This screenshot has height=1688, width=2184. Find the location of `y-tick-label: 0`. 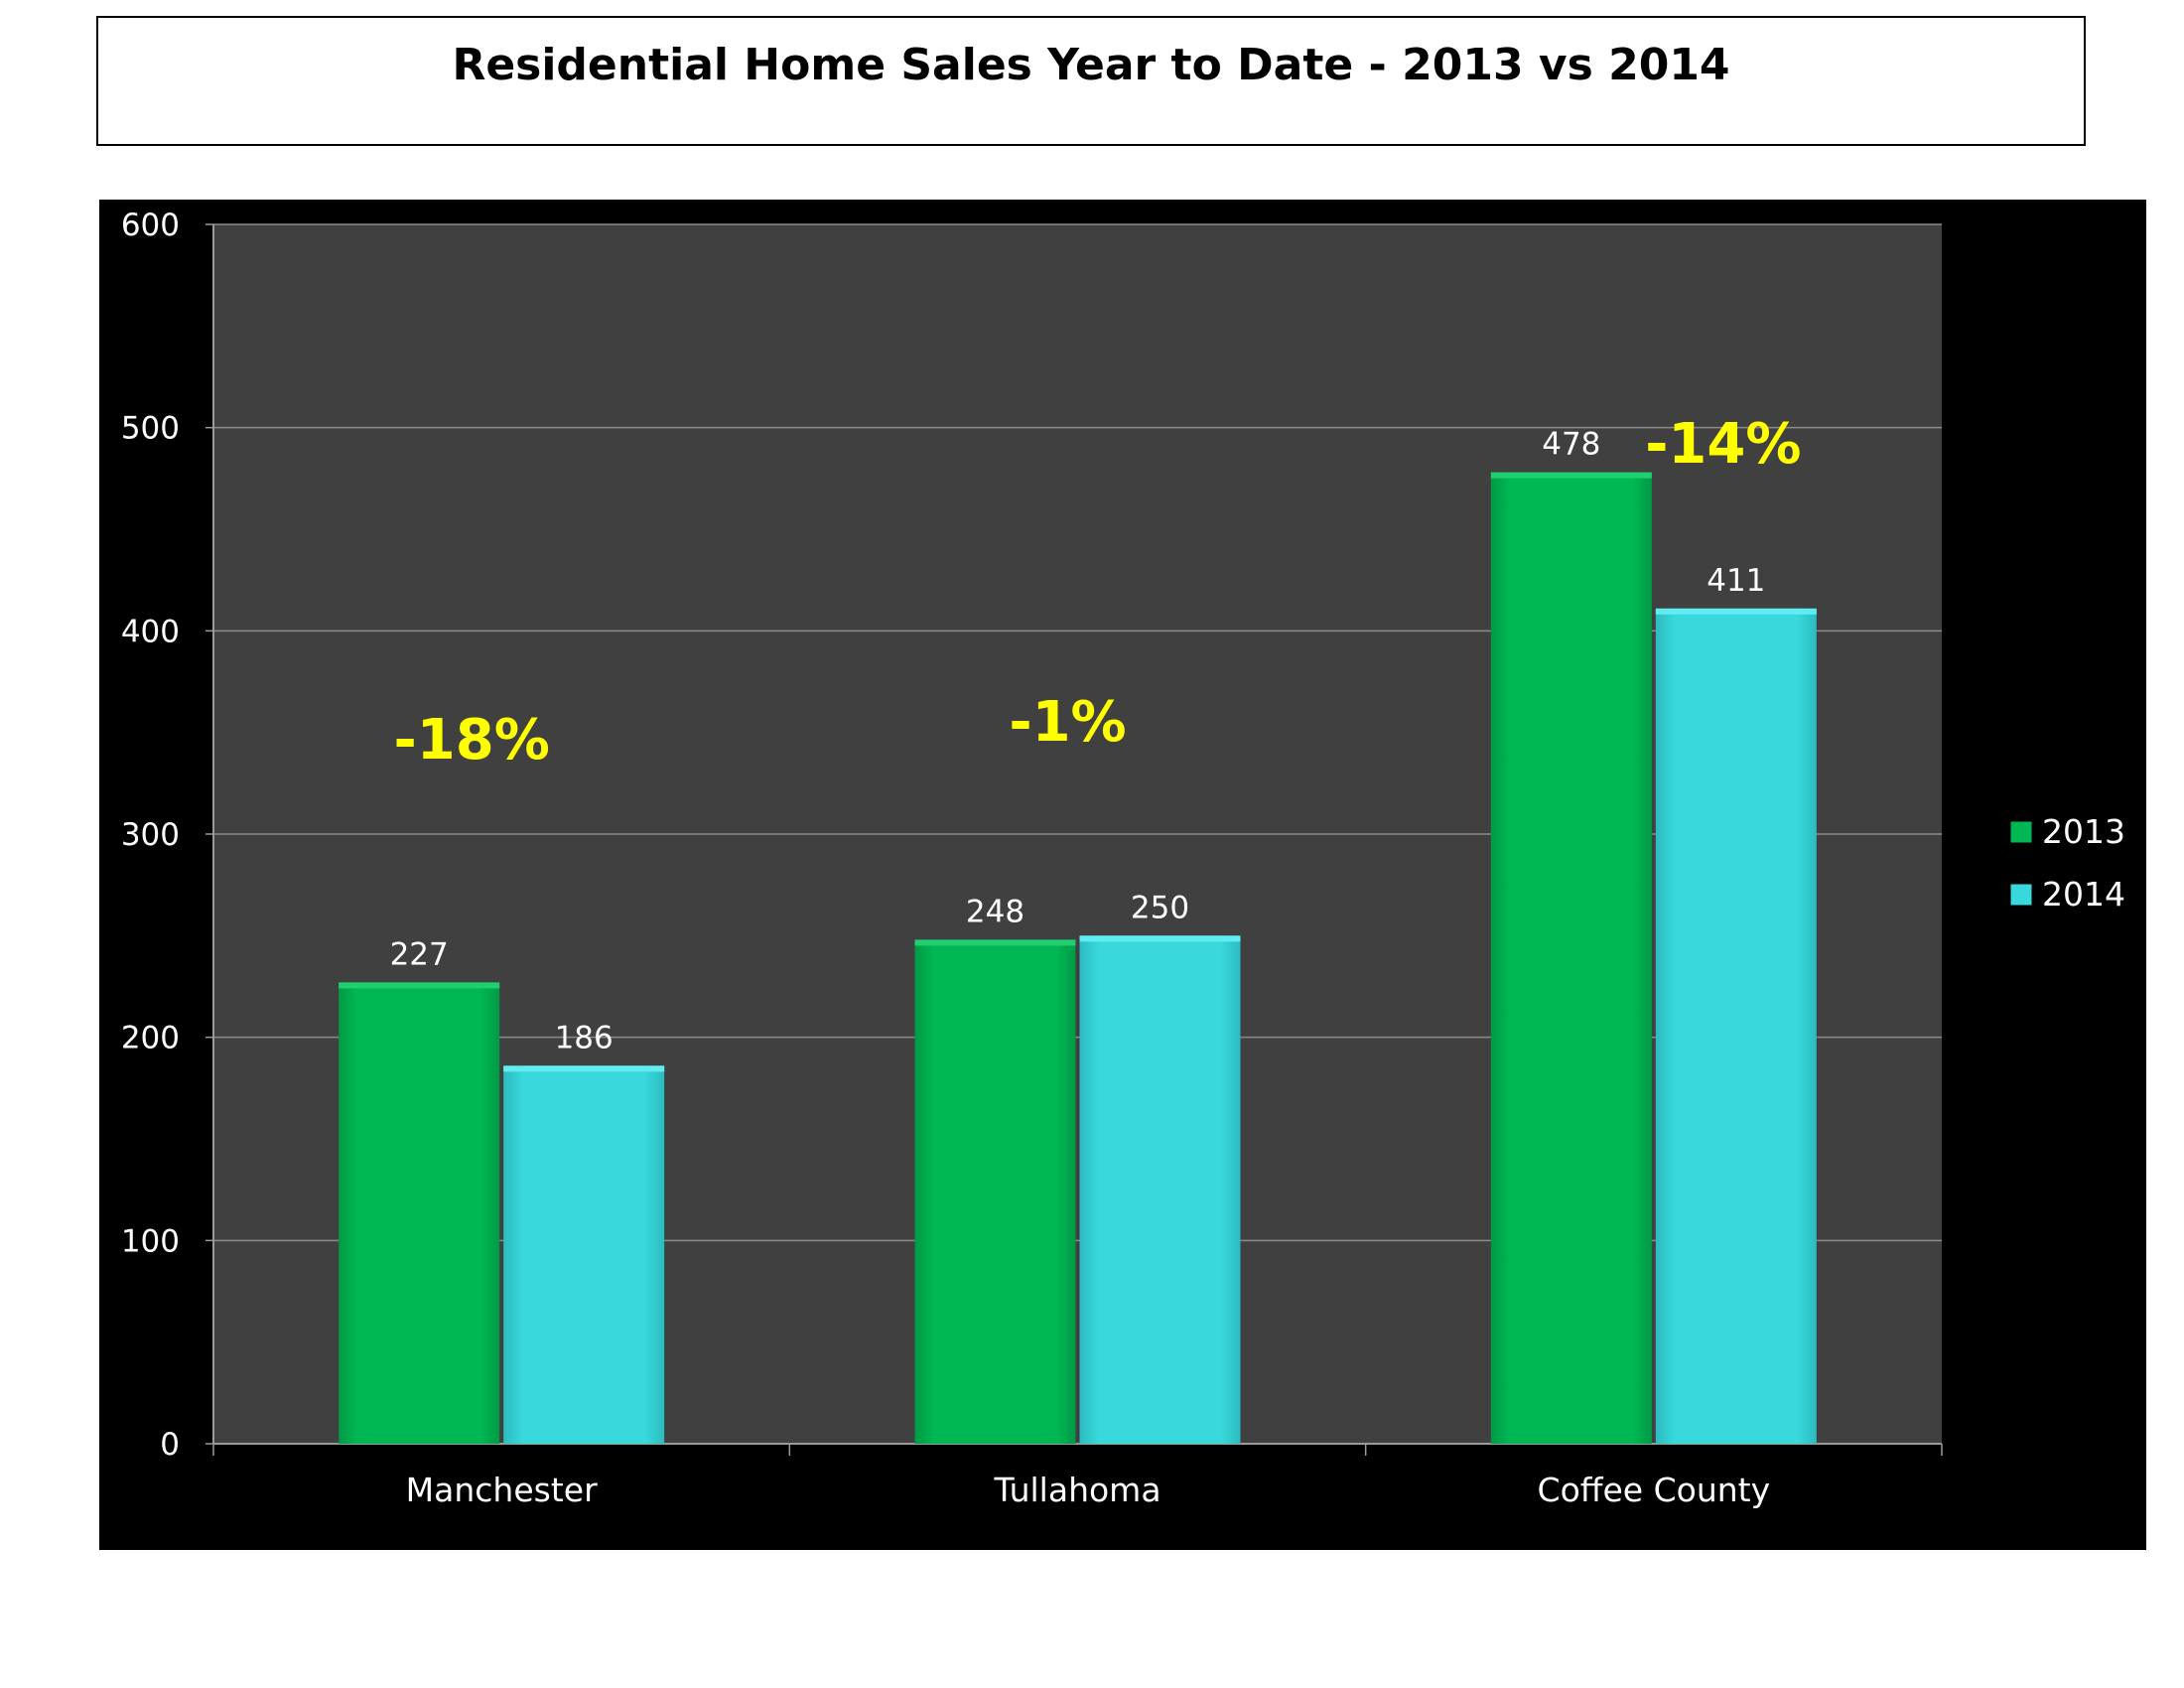

y-tick-label: 0 is located at coordinates (170, 1445).